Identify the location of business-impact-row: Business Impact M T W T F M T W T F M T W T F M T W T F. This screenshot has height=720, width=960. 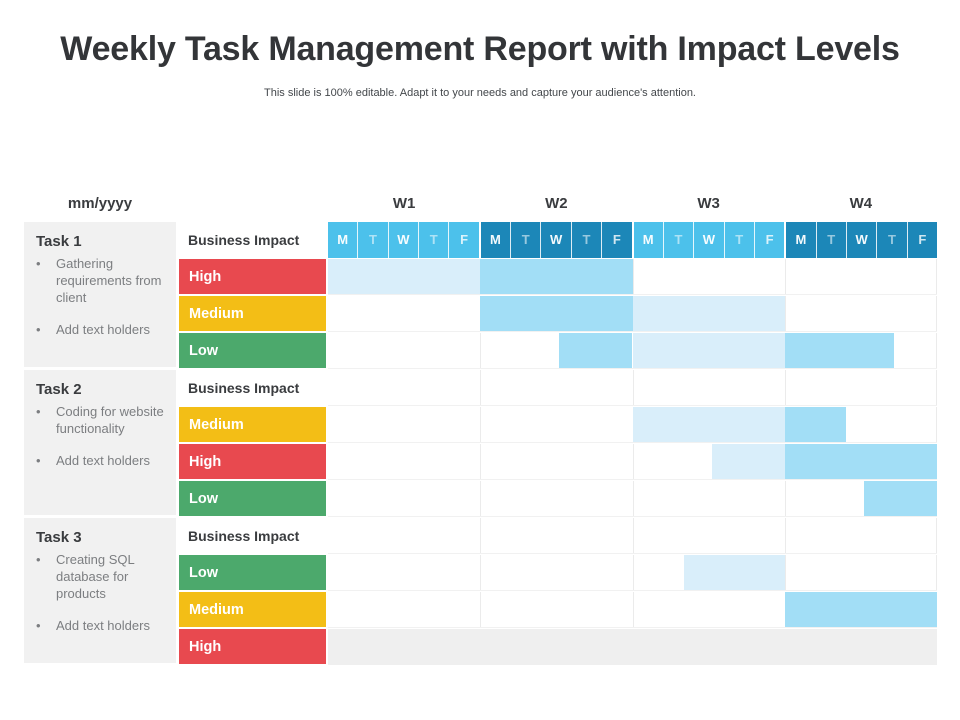
(556, 240).